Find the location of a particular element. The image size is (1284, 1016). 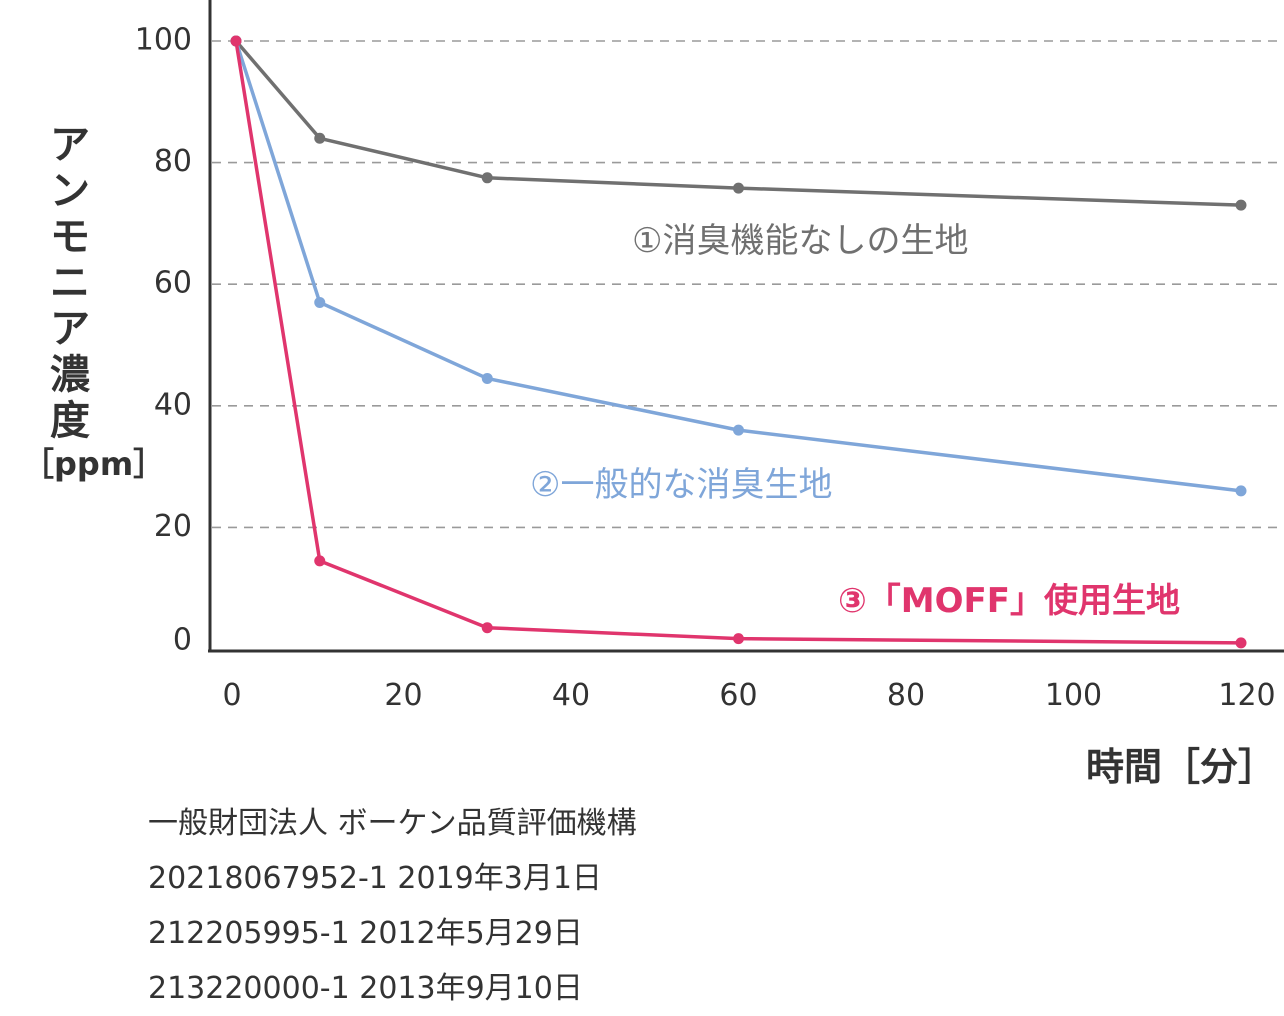

x-tick-label: 20 is located at coordinates (403, 695).